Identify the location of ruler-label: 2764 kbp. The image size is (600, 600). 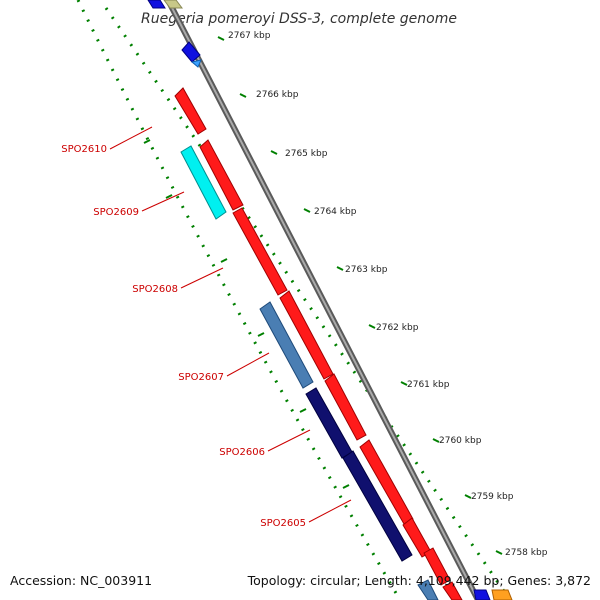
(335, 212).